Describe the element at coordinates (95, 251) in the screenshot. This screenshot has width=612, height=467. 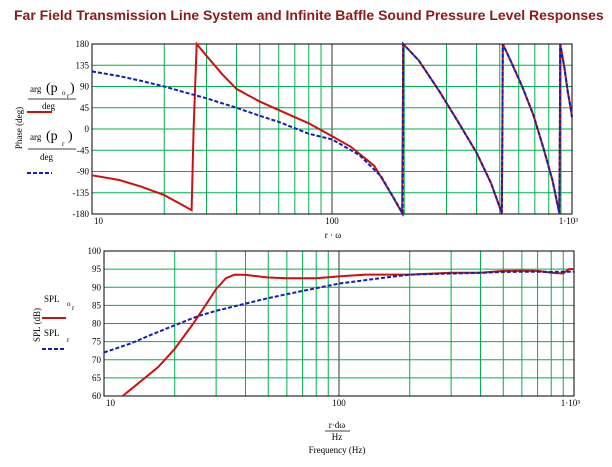
I see `y-tick-label: 100` at that location.